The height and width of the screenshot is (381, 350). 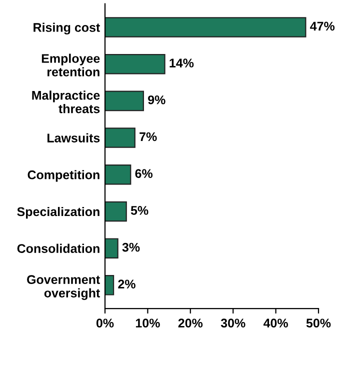 What do you see at coordinates (58, 212) in the screenshot?
I see `y-tick-label: Specialization` at bounding box center [58, 212].